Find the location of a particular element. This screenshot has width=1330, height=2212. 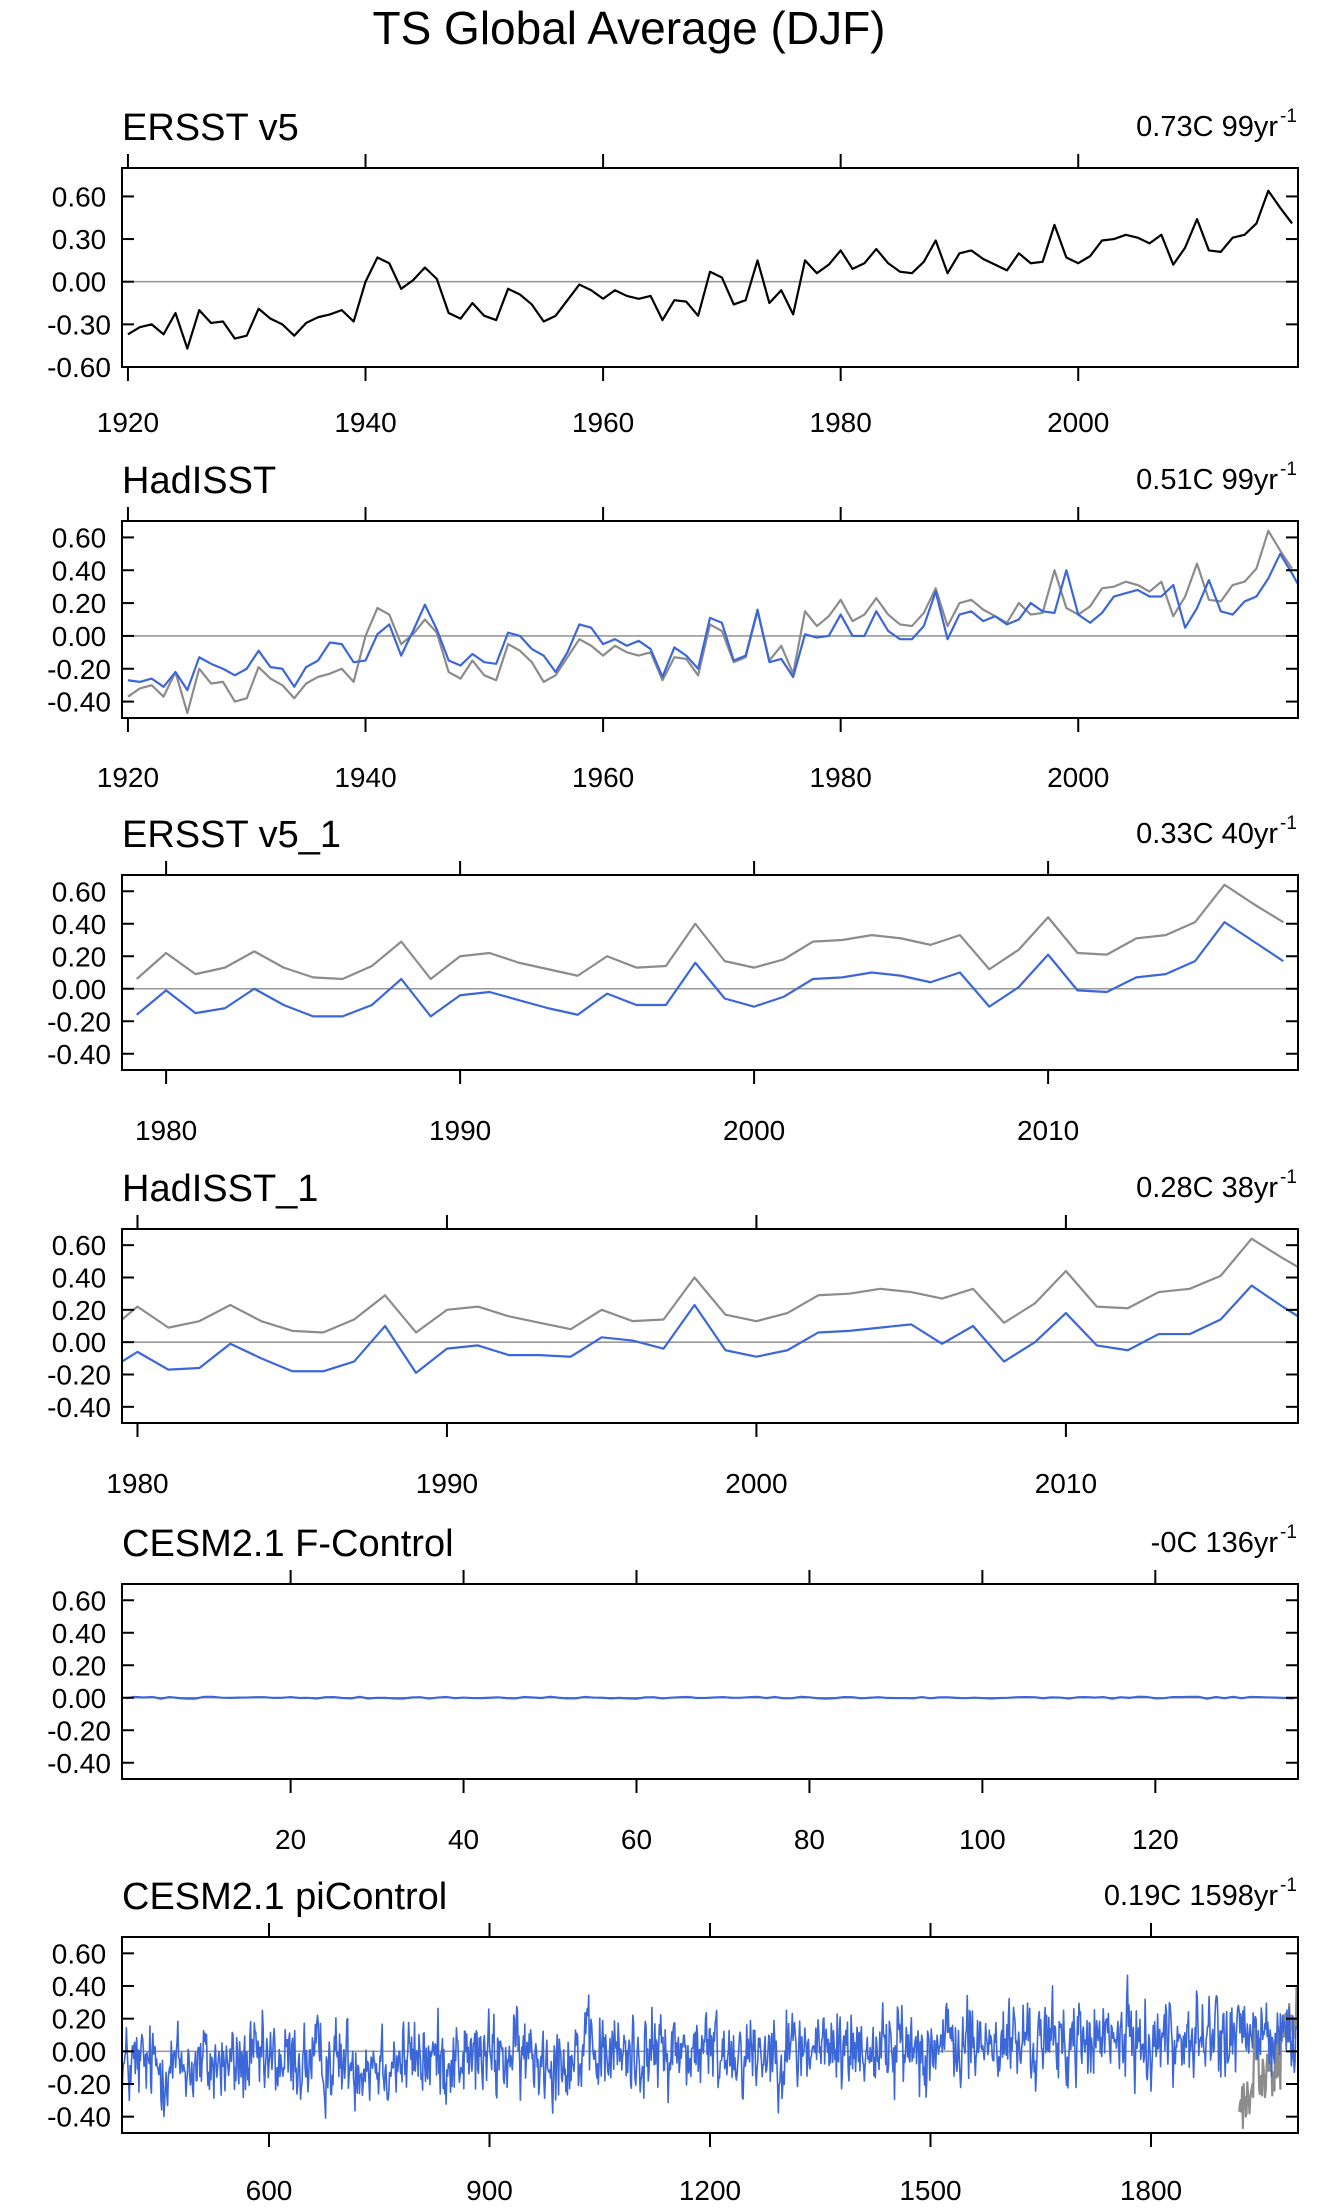

trend-text: 0.51C 99yr is located at coordinates (1207, 480).